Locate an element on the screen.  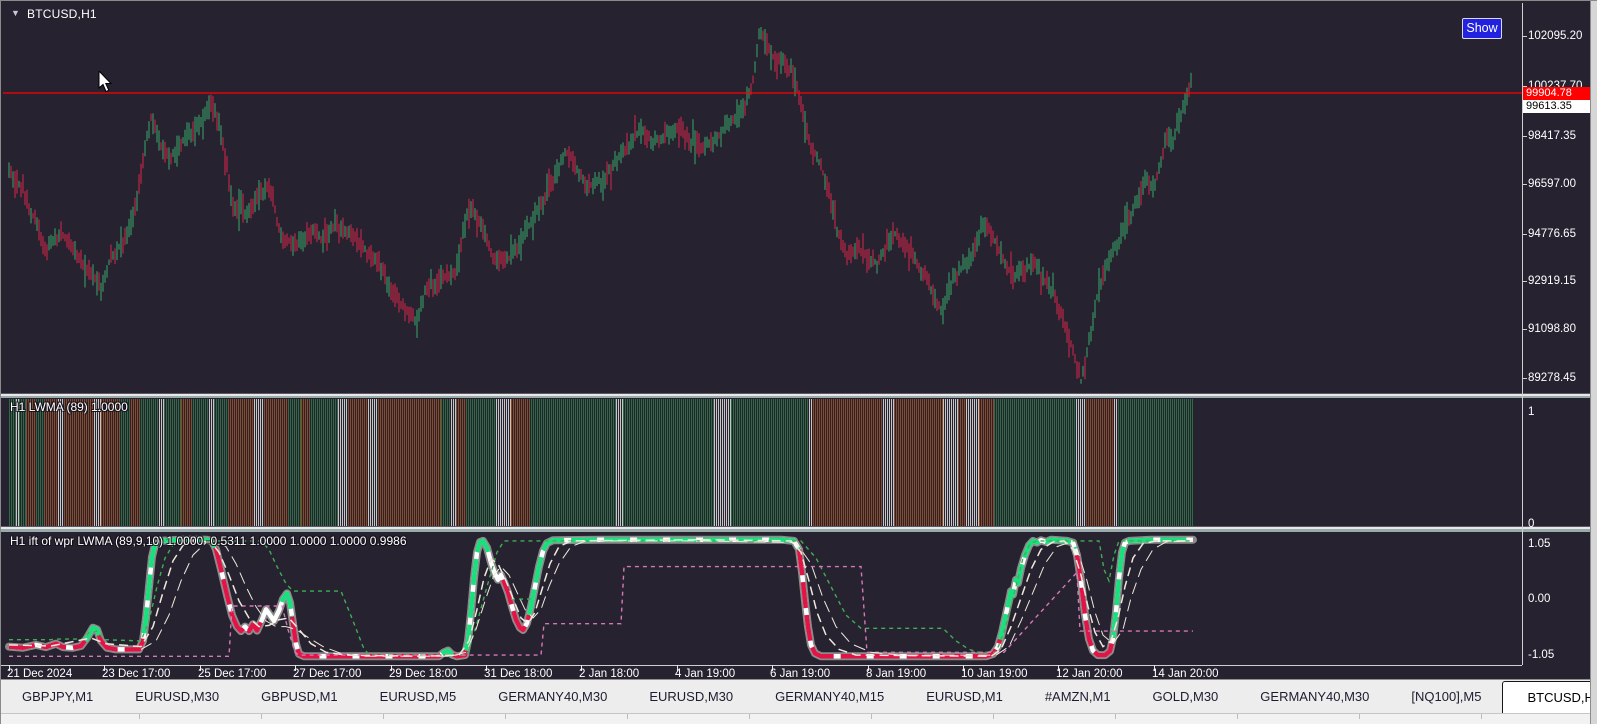
indicator2-scale-label: 1.05 is located at coordinates (1539, 544).